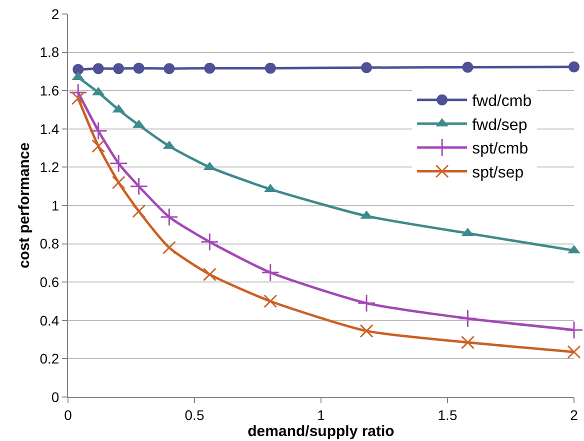 The width and height of the screenshot is (584, 441). I want to click on y-tick-label: 0.4, so click(50, 320).